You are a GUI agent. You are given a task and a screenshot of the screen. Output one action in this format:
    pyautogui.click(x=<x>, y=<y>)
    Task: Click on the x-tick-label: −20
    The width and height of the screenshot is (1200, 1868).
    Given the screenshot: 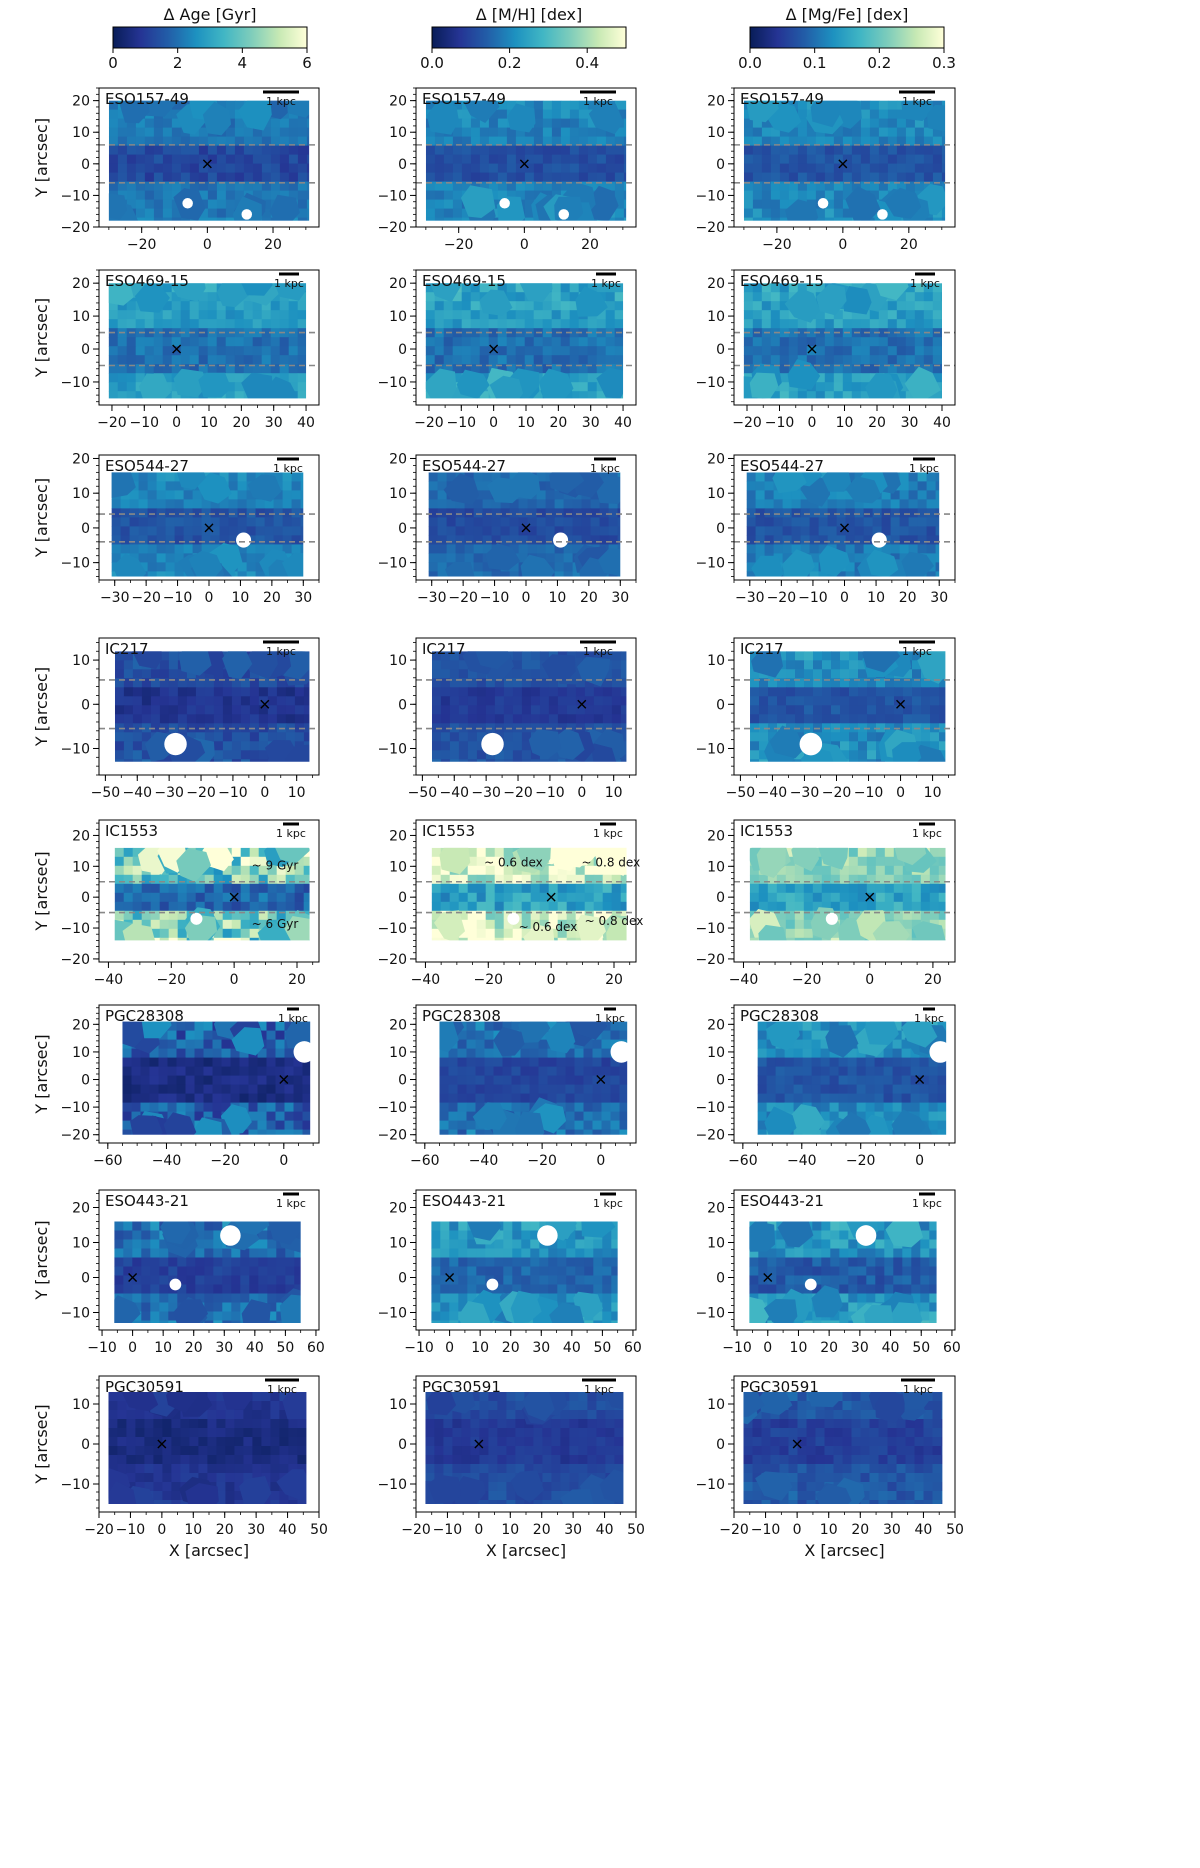 What is the action you would take?
    pyautogui.click(x=112, y=423)
    